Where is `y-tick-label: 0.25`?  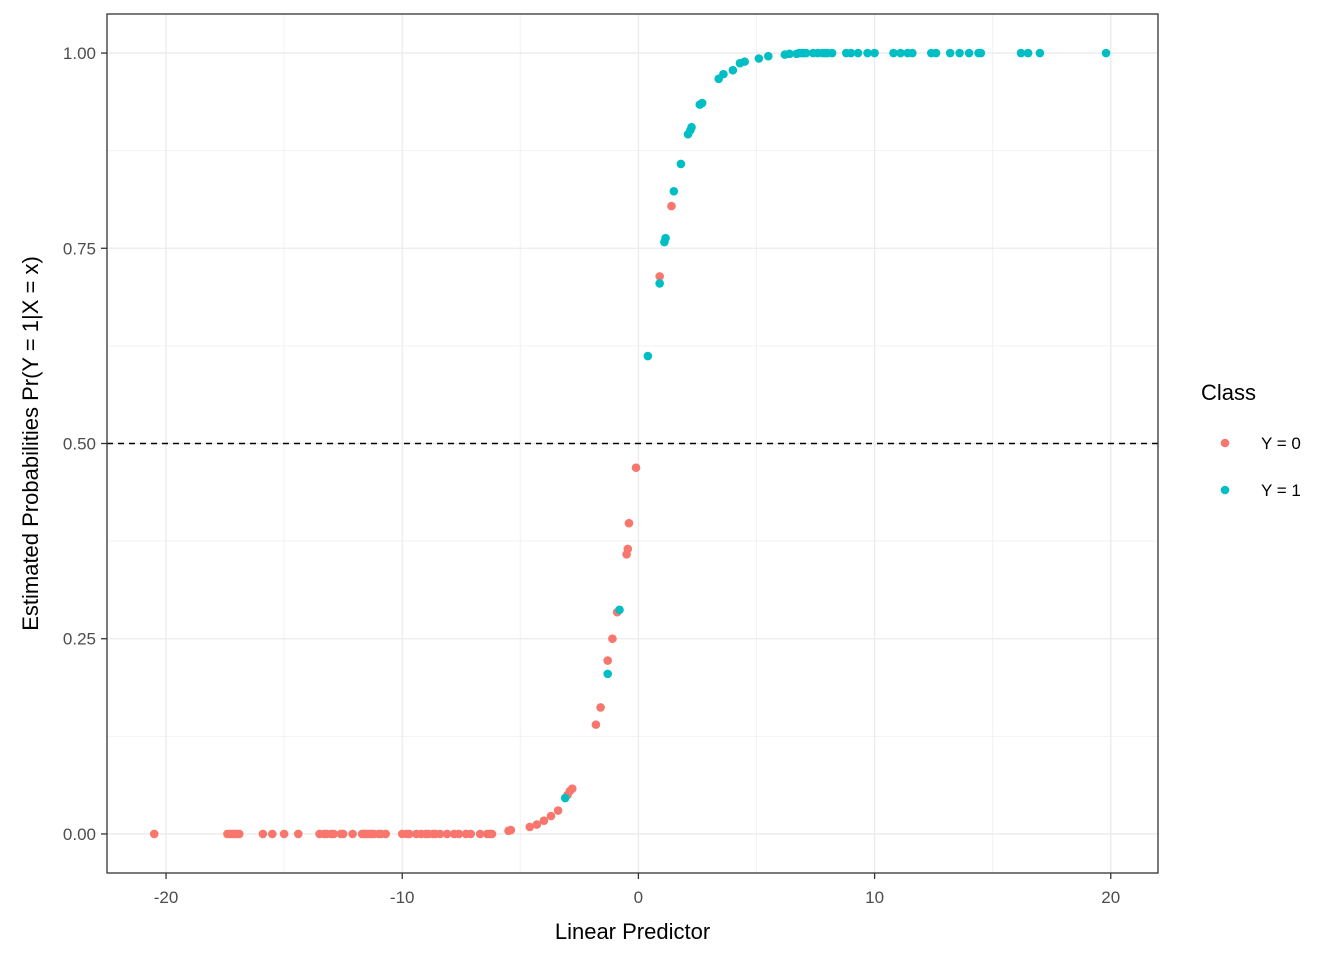
y-tick-label: 0.25 is located at coordinates (79, 639).